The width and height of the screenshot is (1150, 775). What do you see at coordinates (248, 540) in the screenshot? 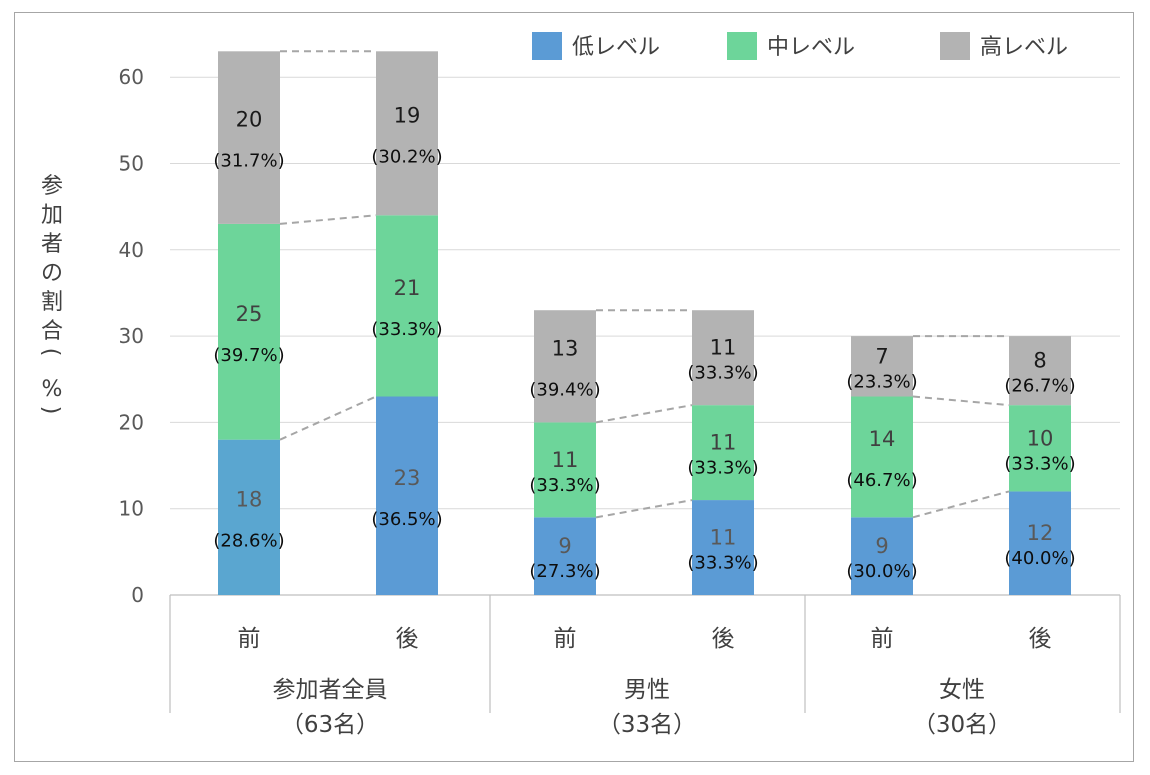
I see `data-label-percent: (28.6%)` at bounding box center [248, 540].